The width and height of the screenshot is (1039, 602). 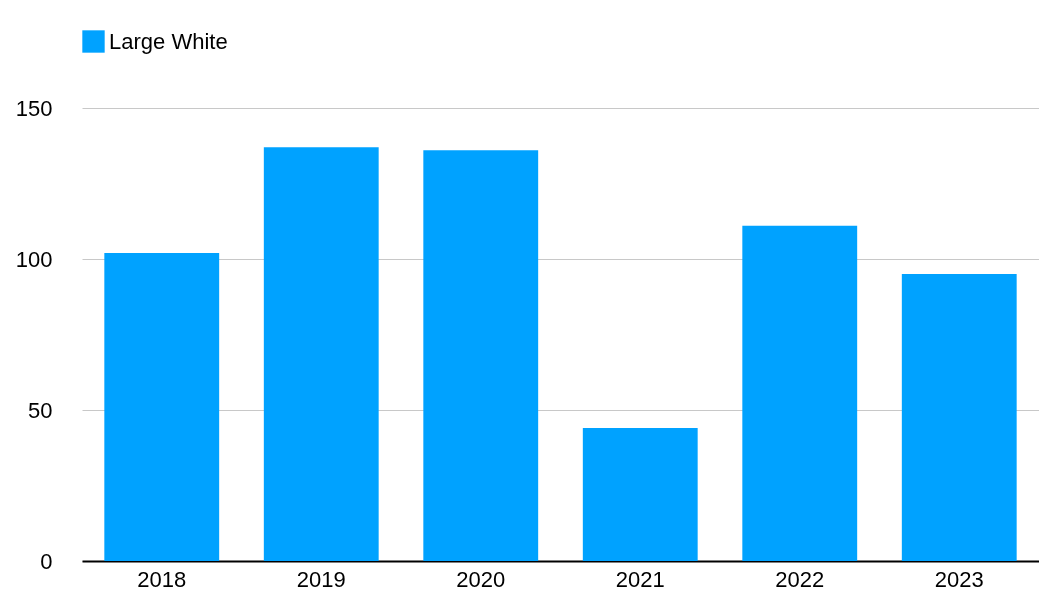 I want to click on x-tick-label: 2018, so click(x=162, y=579).